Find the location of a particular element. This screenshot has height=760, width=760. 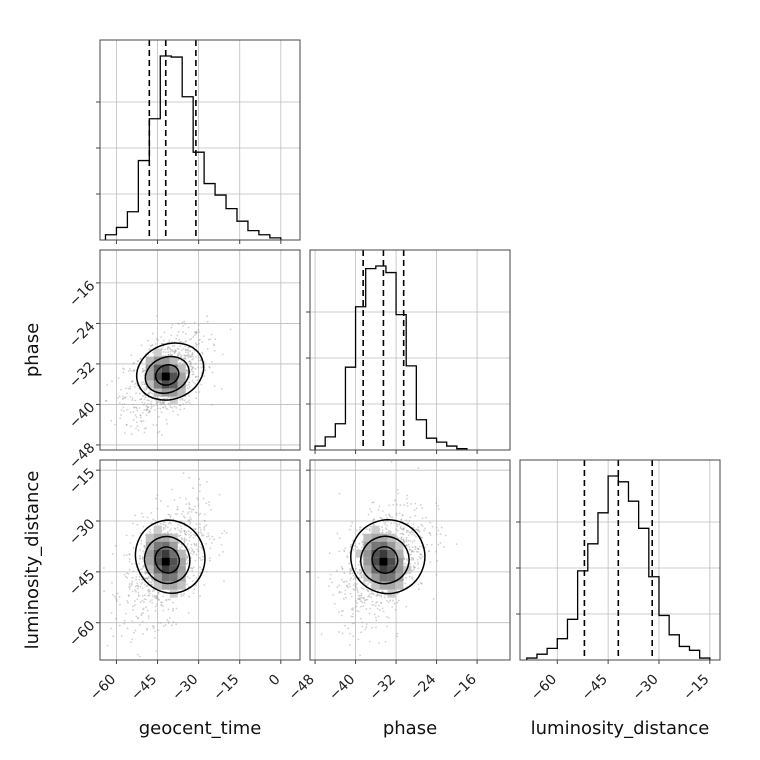

x-tick-label: −60 is located at coordinates (544, 688).